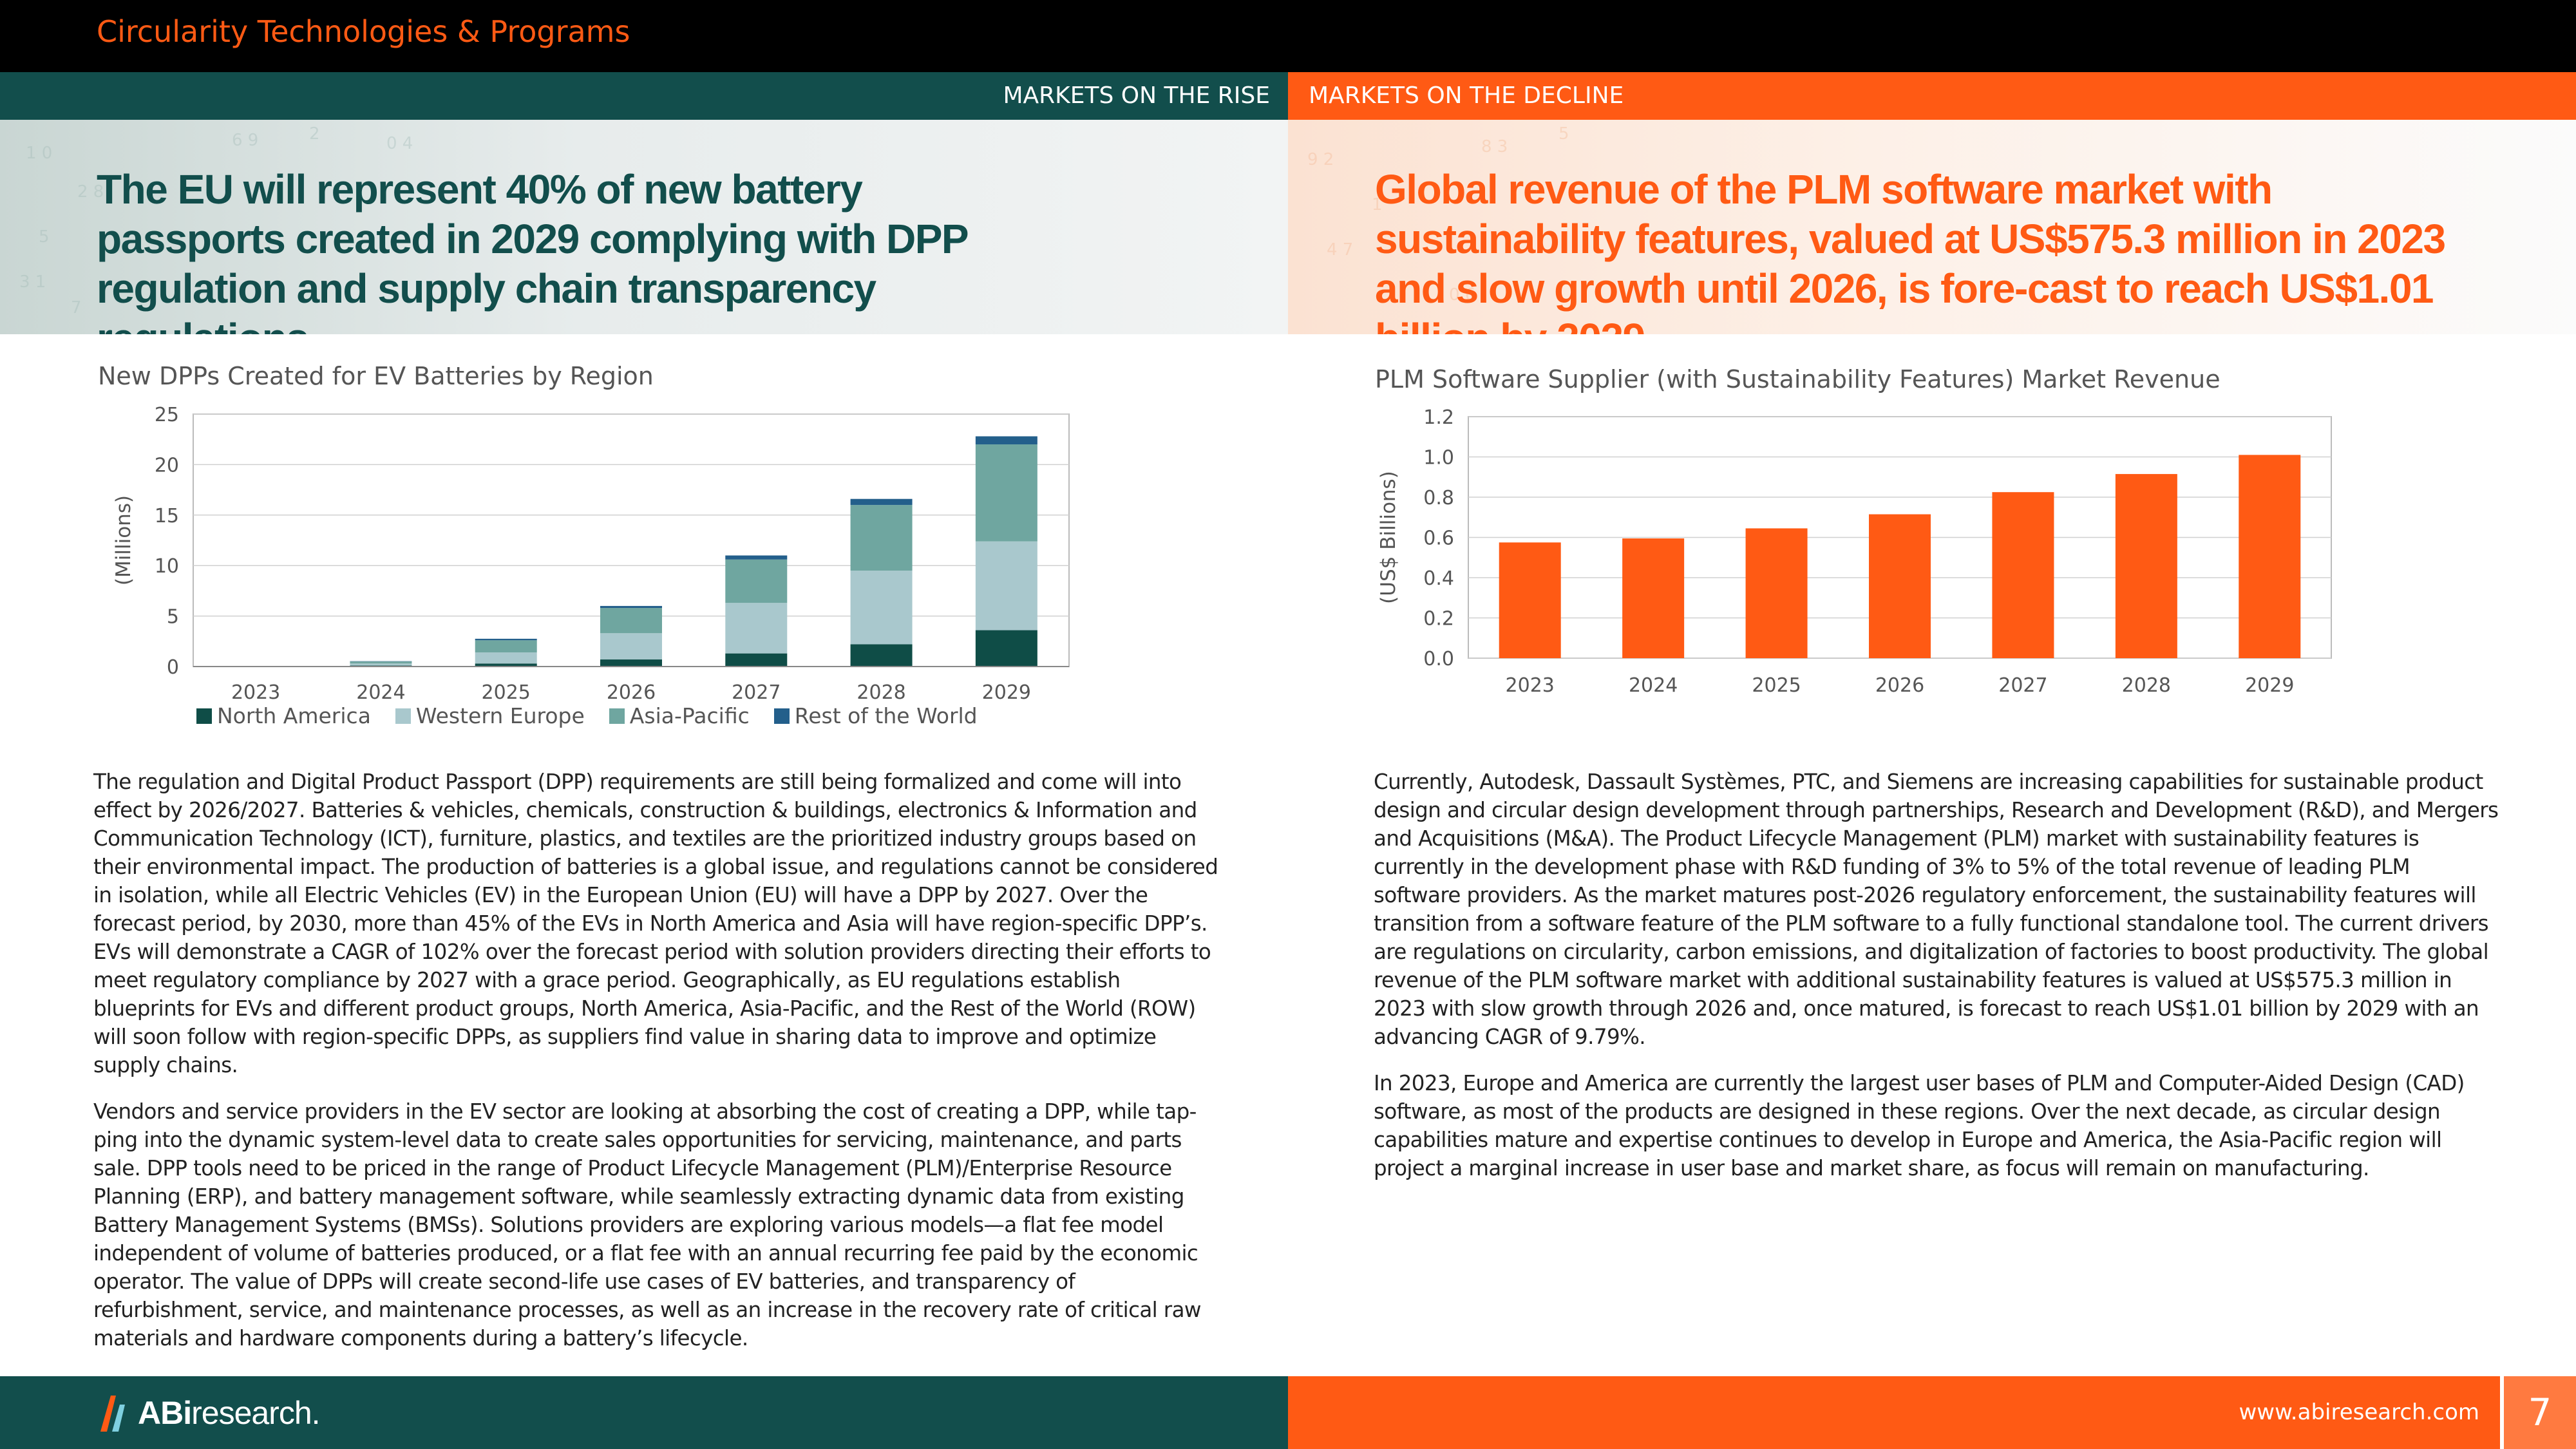 Image resolution: width=2576 pixels, height=1449 pixels. I want to click on y-tick-label: 0.0, so click(1438, 659).